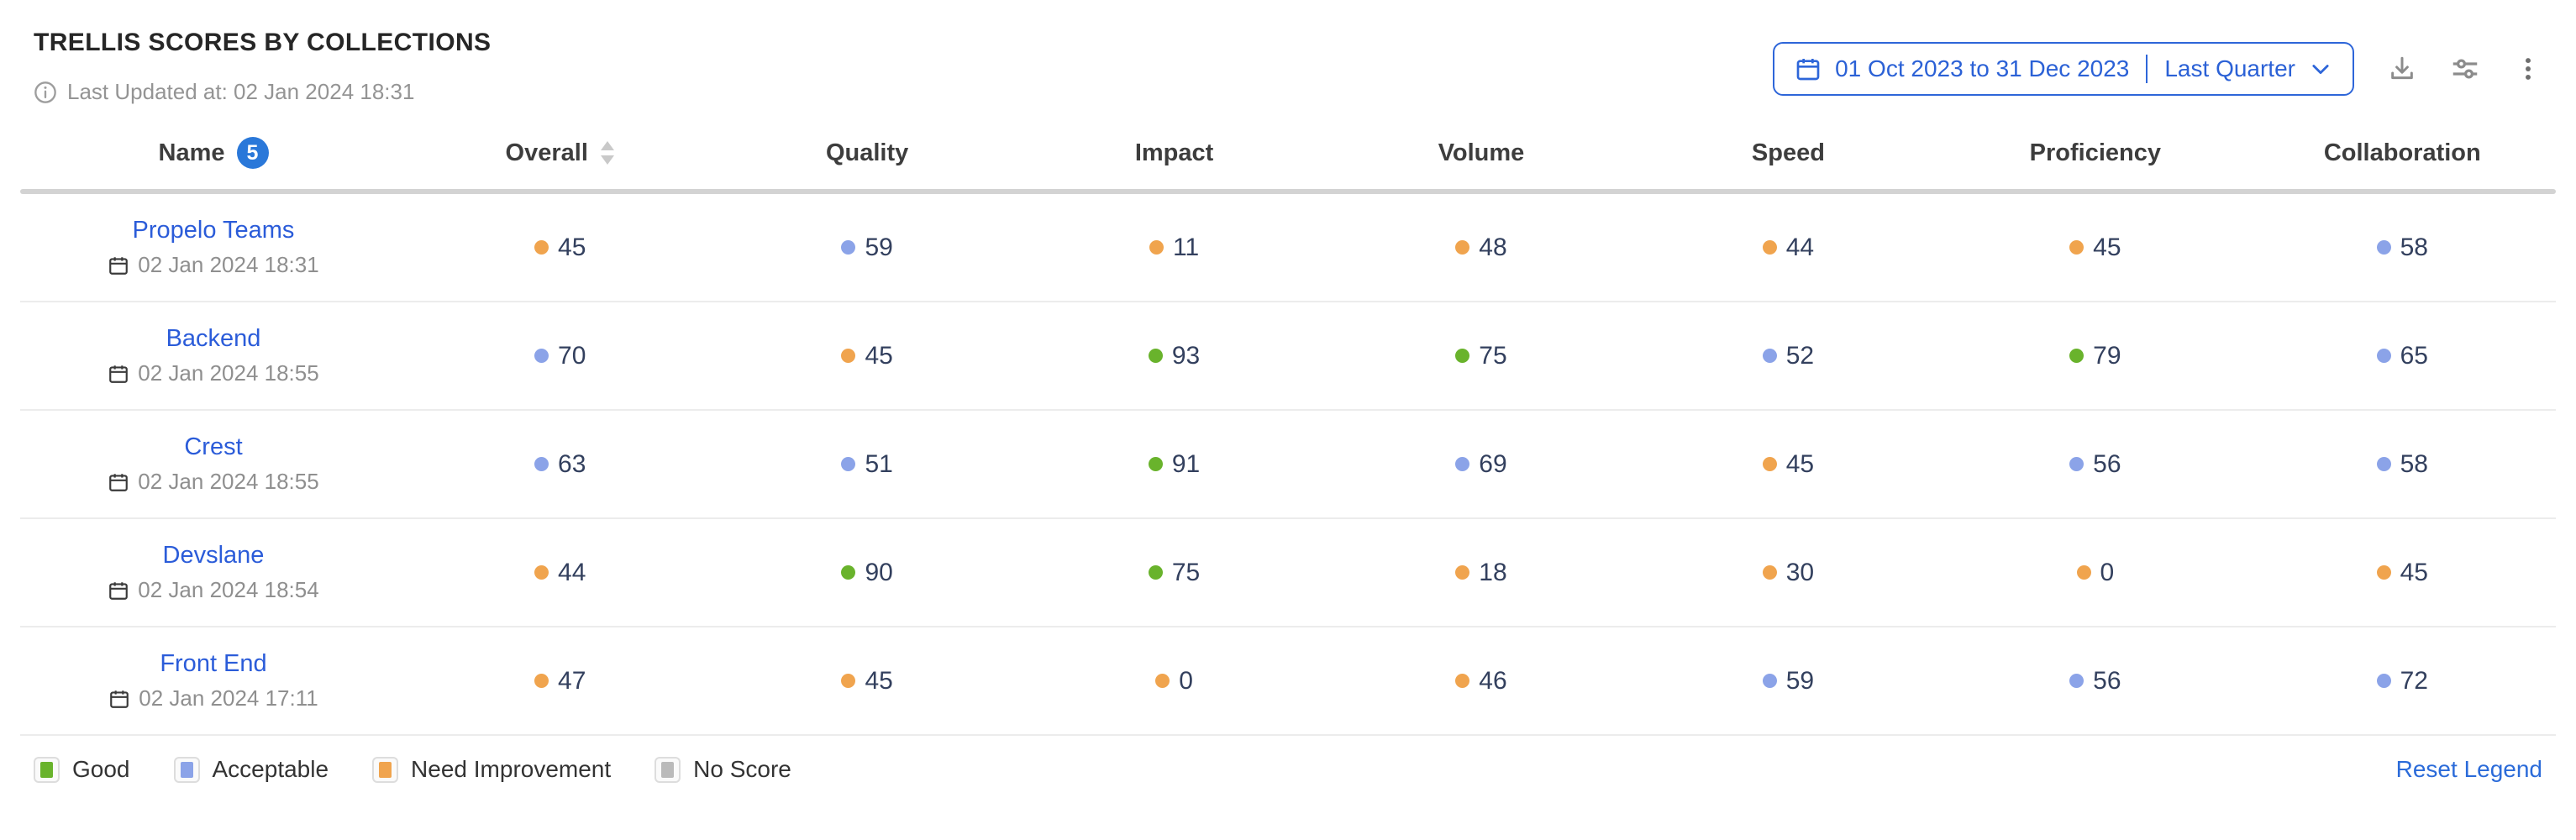 This screenshot has height=840, width=2576. What do you see at coordinates (1788, 573) in the screenshot?
I see `score-cell-speed: 30` at bounding box center [1788, 573].